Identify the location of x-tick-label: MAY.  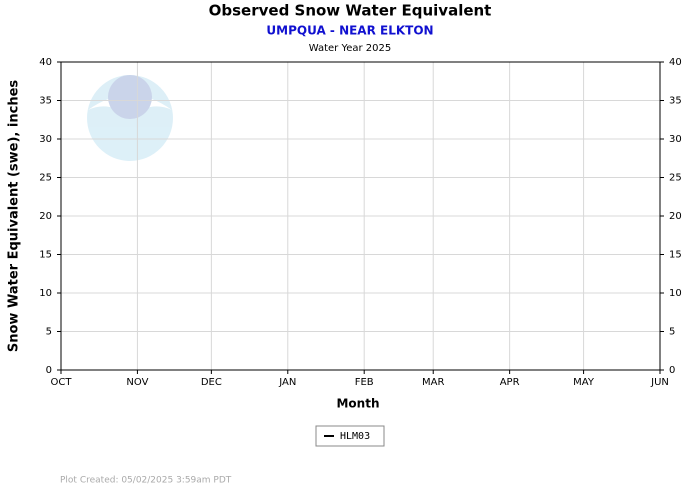
(584, 382).